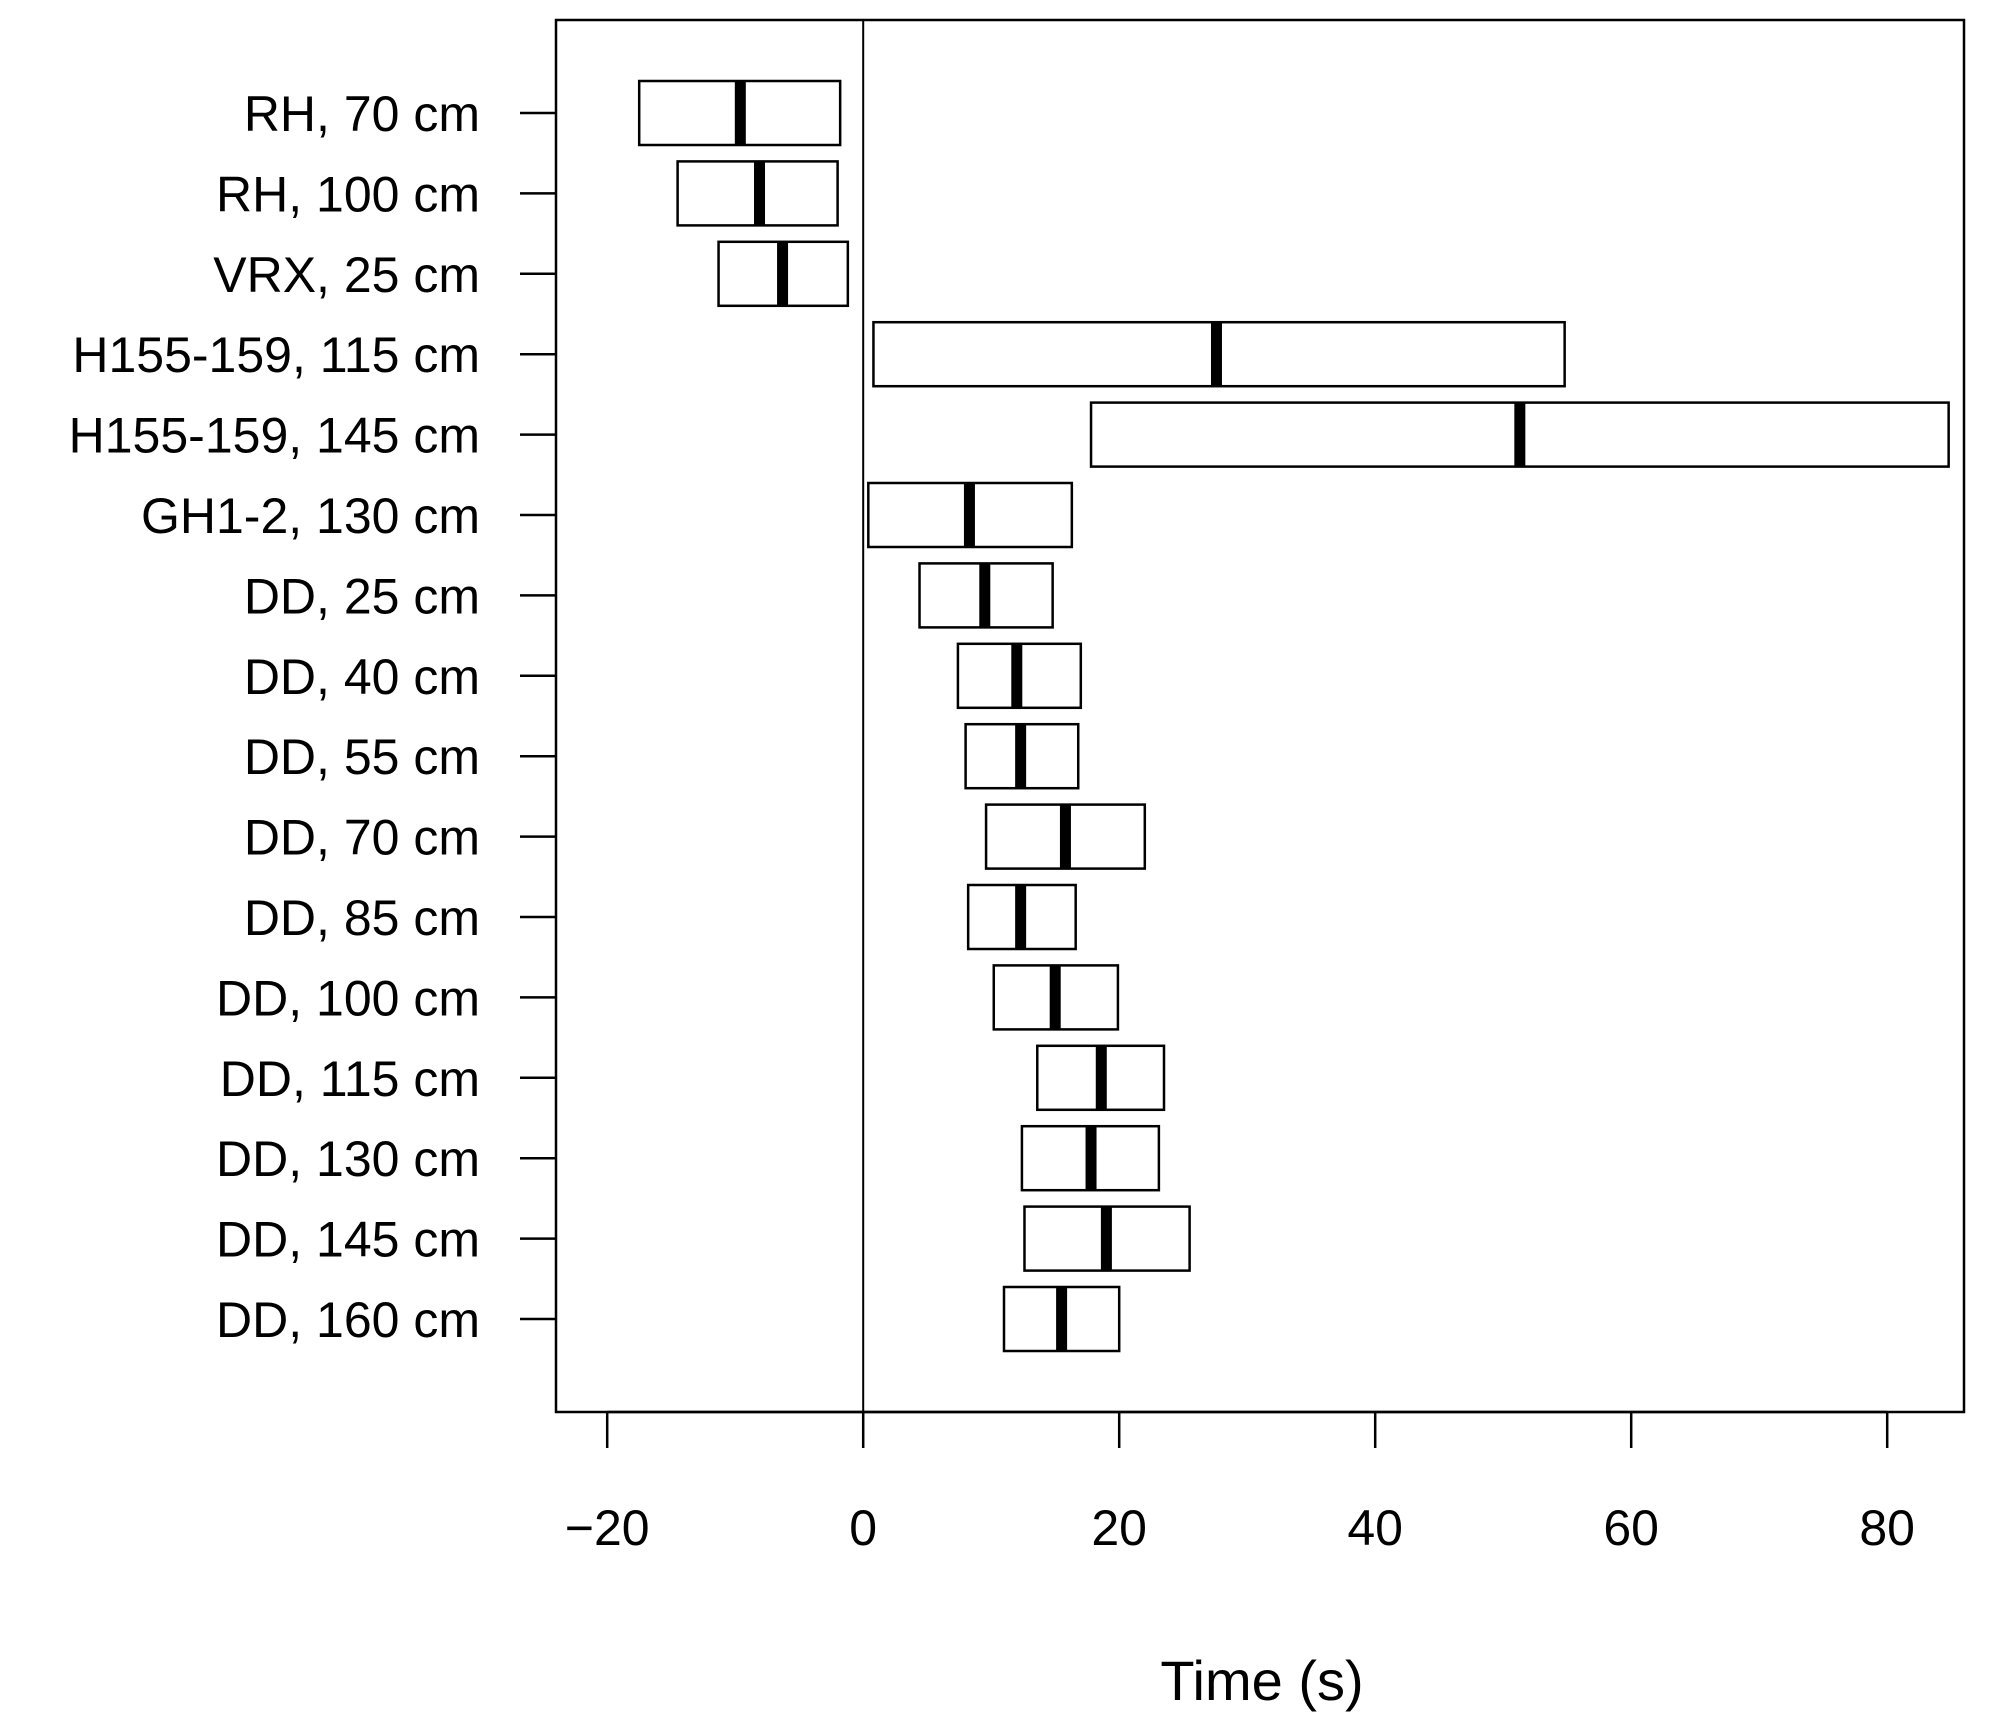 This screenshot has height=1724, width=1993. I want to click on x-tick-label: 80, so click(1887, 1528).